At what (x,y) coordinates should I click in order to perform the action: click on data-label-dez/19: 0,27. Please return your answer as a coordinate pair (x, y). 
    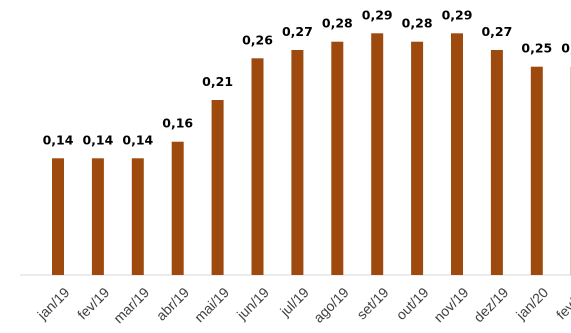
    Looking at the image, I should click on (496, 31).